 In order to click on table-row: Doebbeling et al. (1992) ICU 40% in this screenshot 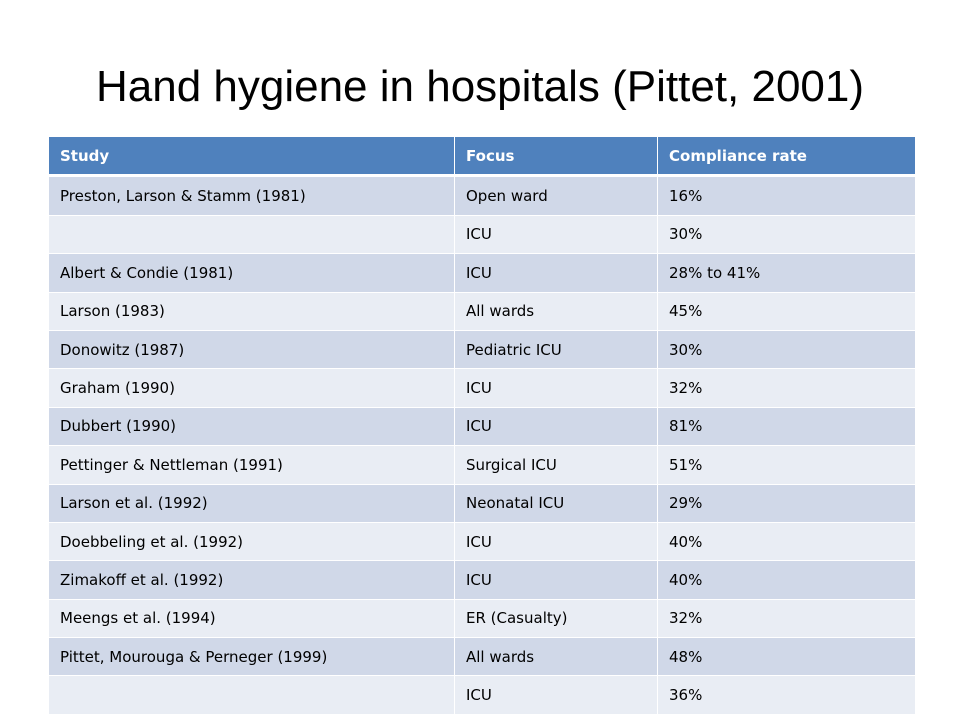, I will do `click(482, 541)`.